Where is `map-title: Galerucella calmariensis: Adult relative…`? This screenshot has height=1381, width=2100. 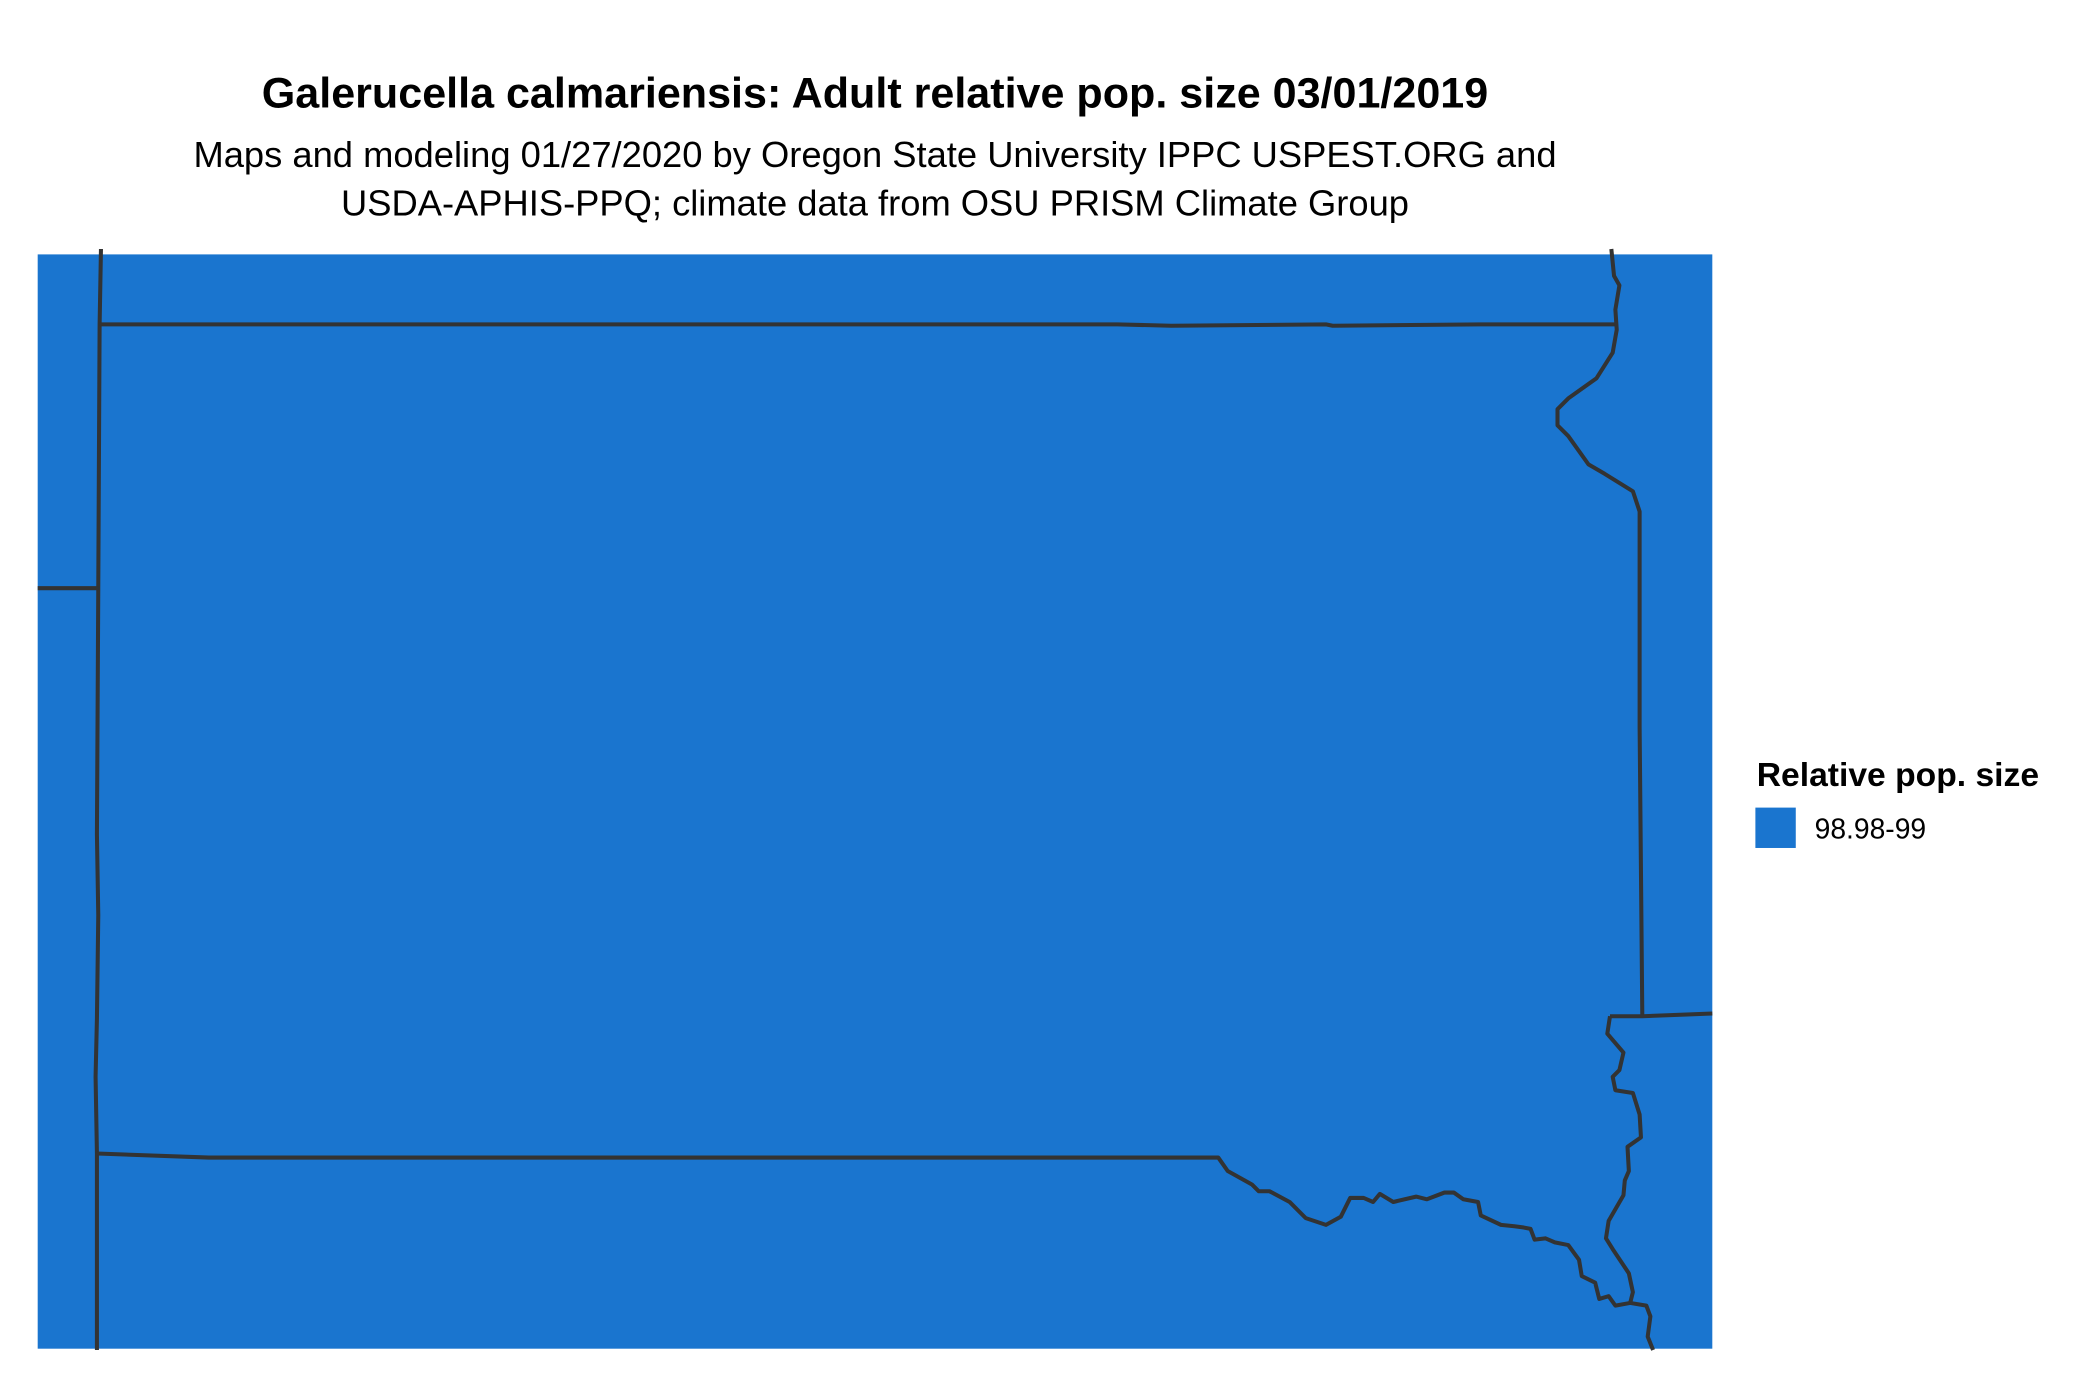 map-title: Galerucella calmariensis: Adult relative… is located at coordinates (875, 94).